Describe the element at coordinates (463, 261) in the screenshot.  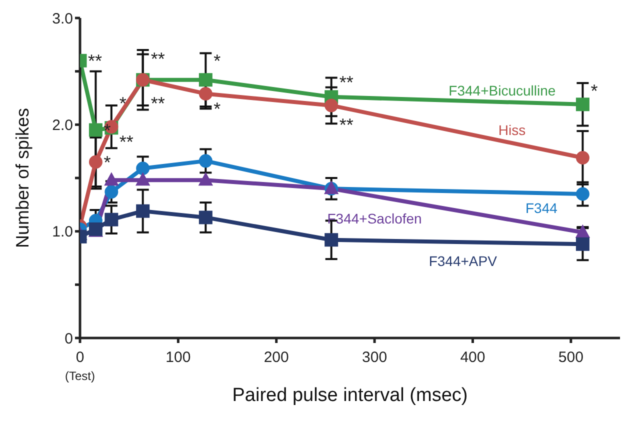
I see `series-label: F344+APV` at that location.